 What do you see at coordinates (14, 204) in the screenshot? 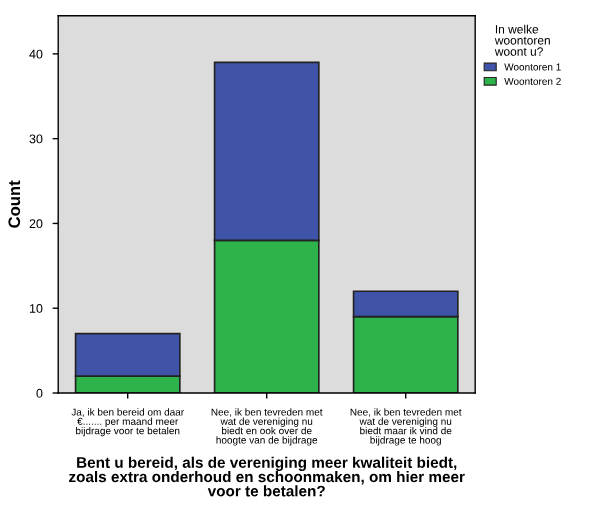
I see `y-axis-title: Count` at bounding box center [14, 204].